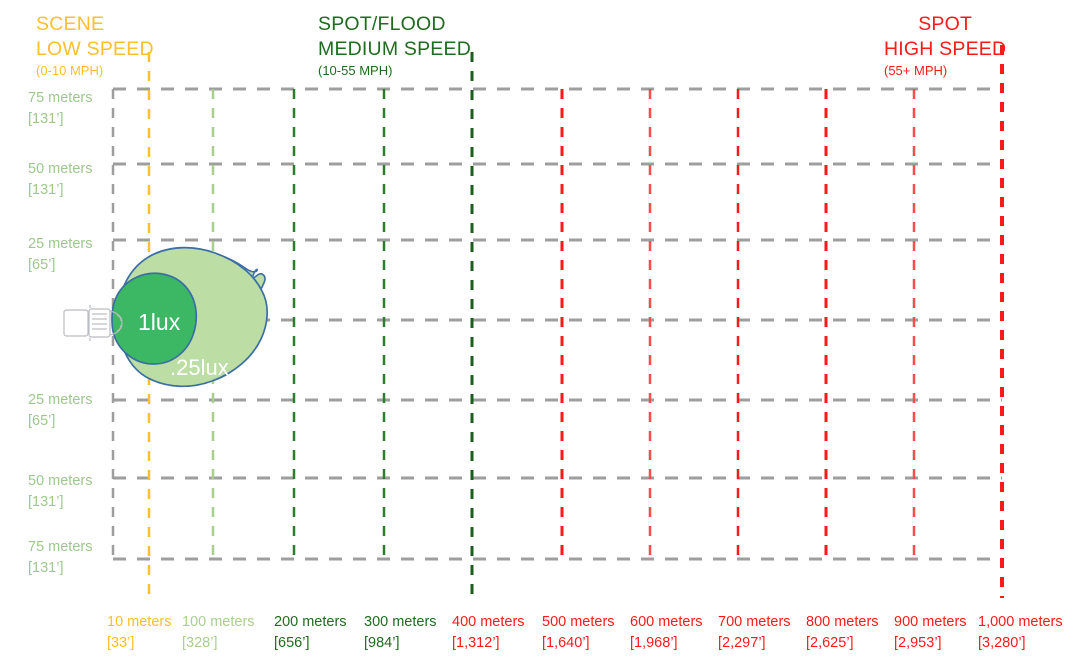 The width and height of the screenshot is (1080, 669). What do you see at coordinates (754, 633) in the screenshot?
I see `x-axis-label: 700 meters [2,297’]` at bounding box center [754, 633].